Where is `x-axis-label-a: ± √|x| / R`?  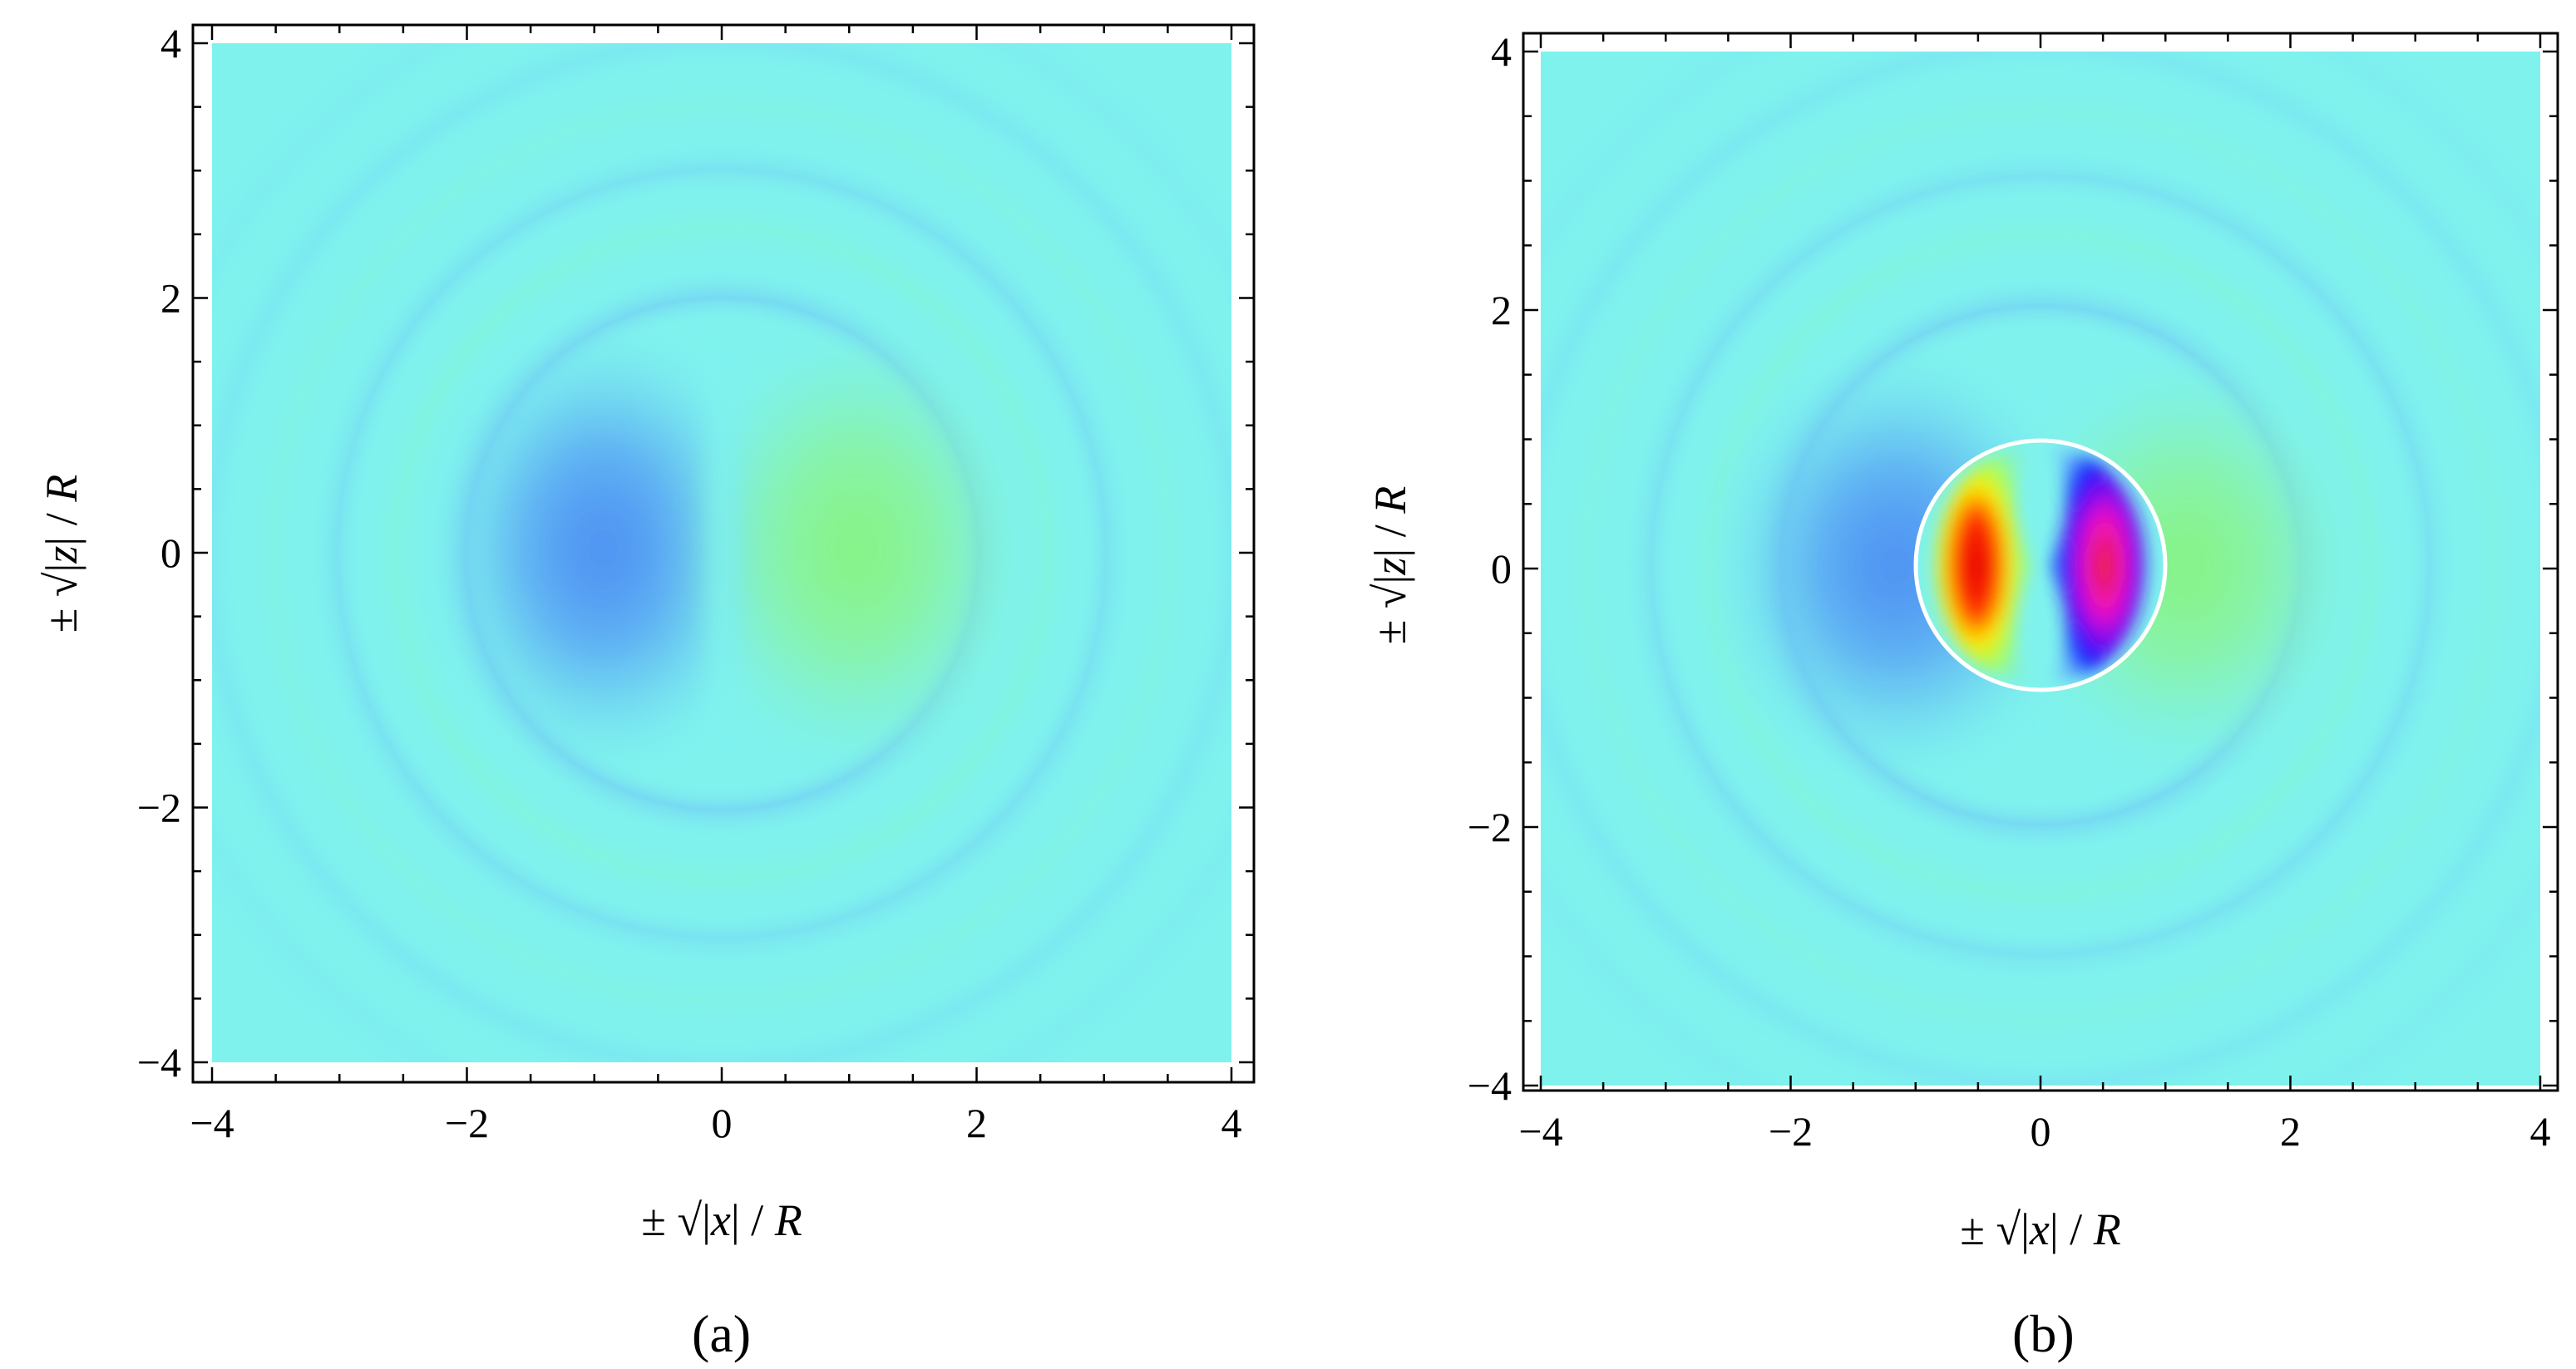
x-axis-label-a: ± √|x| / R is located at coordinates (721, 1220).